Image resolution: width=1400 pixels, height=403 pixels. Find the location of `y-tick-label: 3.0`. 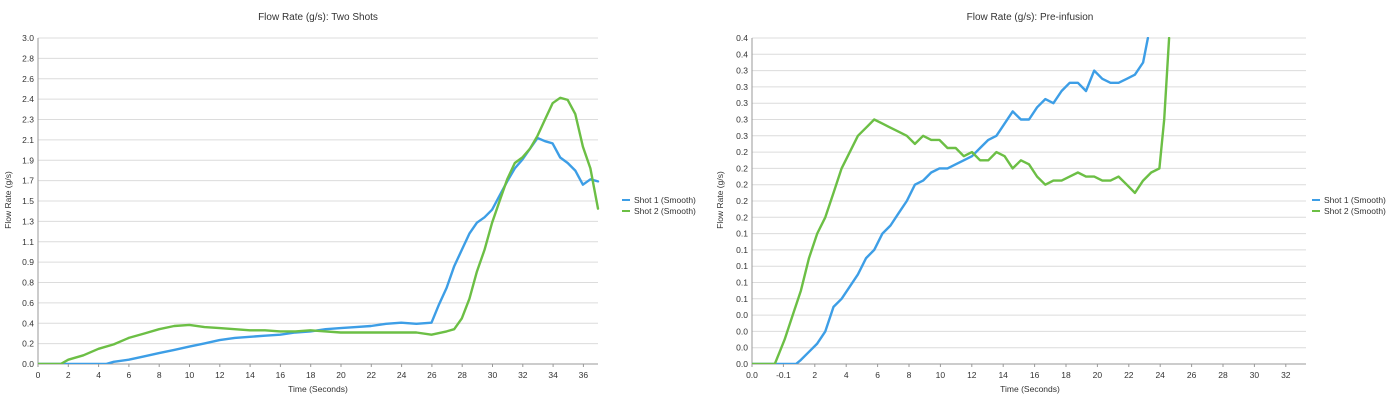

y-tick-label: 3.0 is located at coordinates (28, 38).